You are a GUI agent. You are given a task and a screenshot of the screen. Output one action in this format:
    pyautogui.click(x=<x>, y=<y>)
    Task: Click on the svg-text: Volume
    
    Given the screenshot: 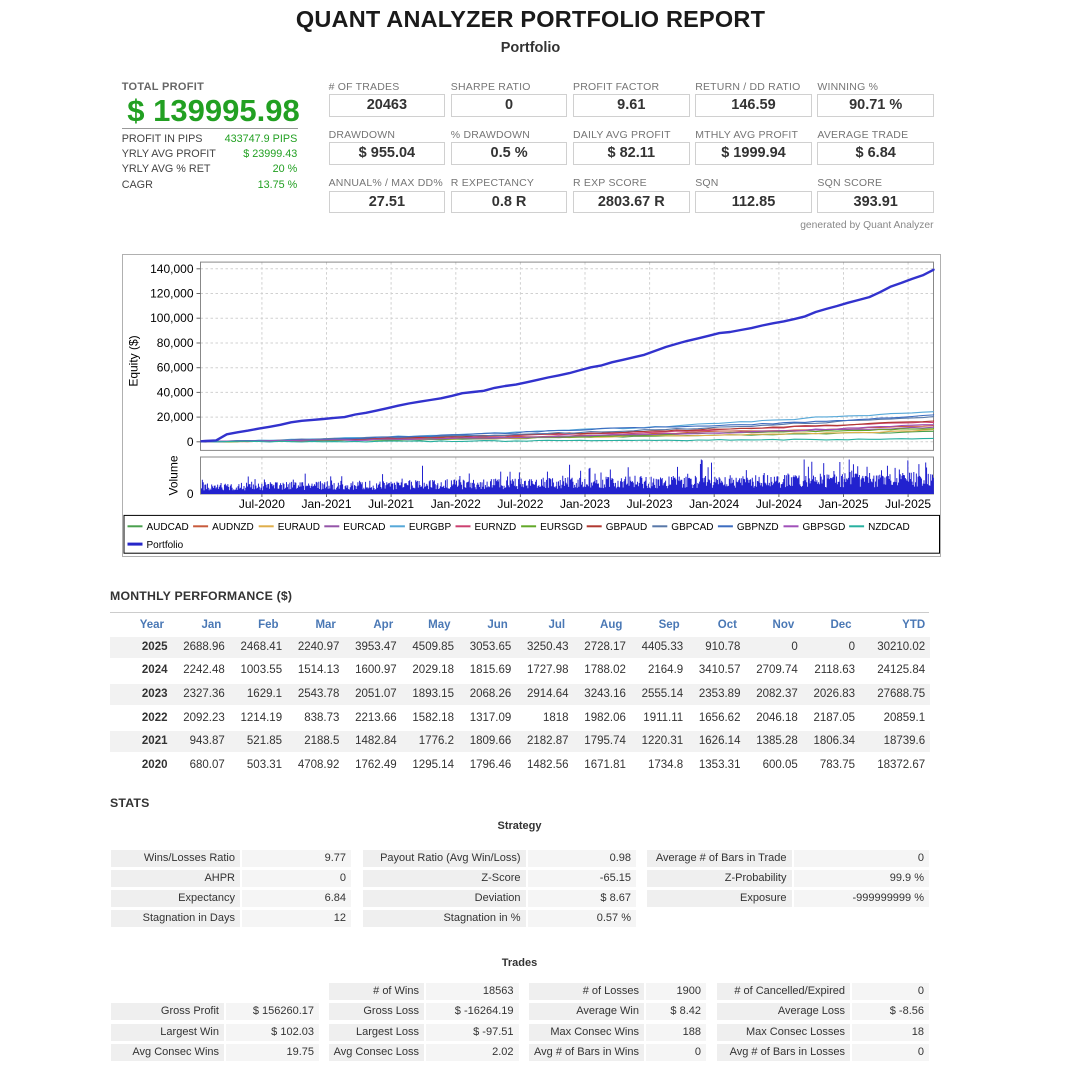 What is the action you would take?
    pyautogui.click(x=173, y=476)
    